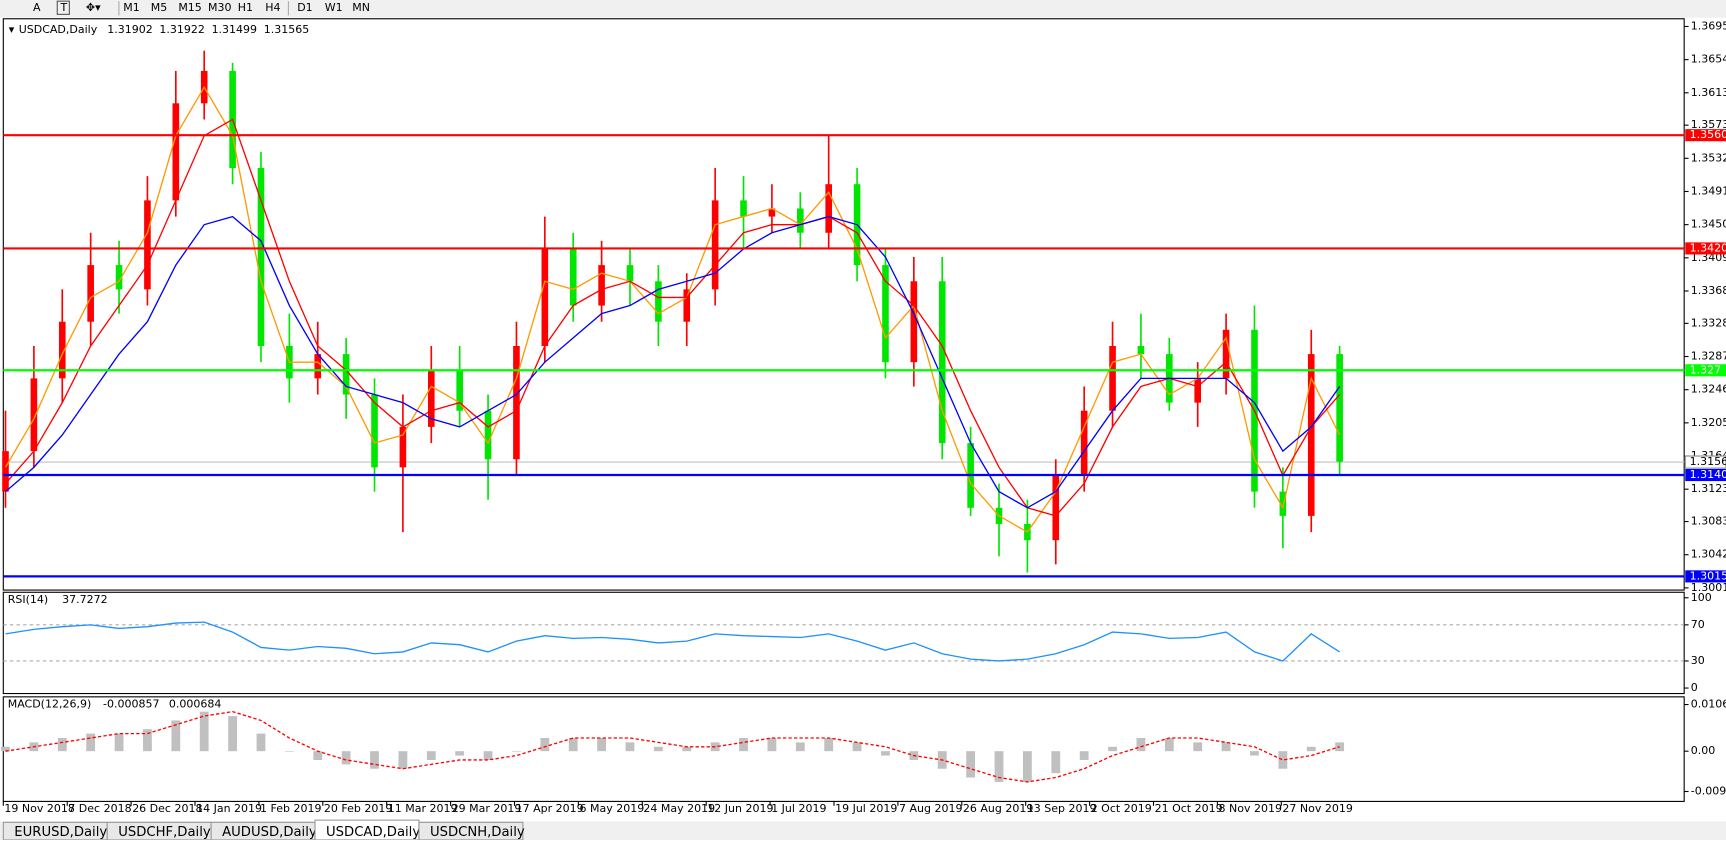 The width and height of the screenshot is (1726, 844). Describe the element at coordinates (550, 808) in the screenshot. I see `x-tick-label: 17 Apr 2019` at that location.